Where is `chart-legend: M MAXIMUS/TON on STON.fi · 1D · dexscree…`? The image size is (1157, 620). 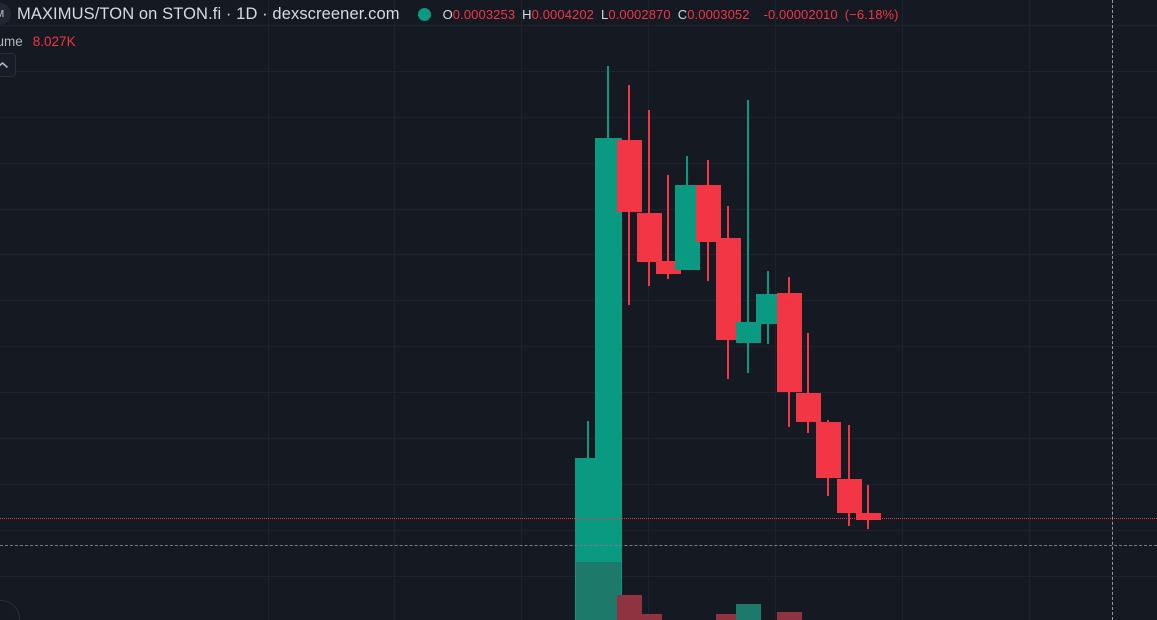
chart-legend: M MAXIMUS/TON on STON.fi · 1D · dexscree… is located at coordinates (449, 26).